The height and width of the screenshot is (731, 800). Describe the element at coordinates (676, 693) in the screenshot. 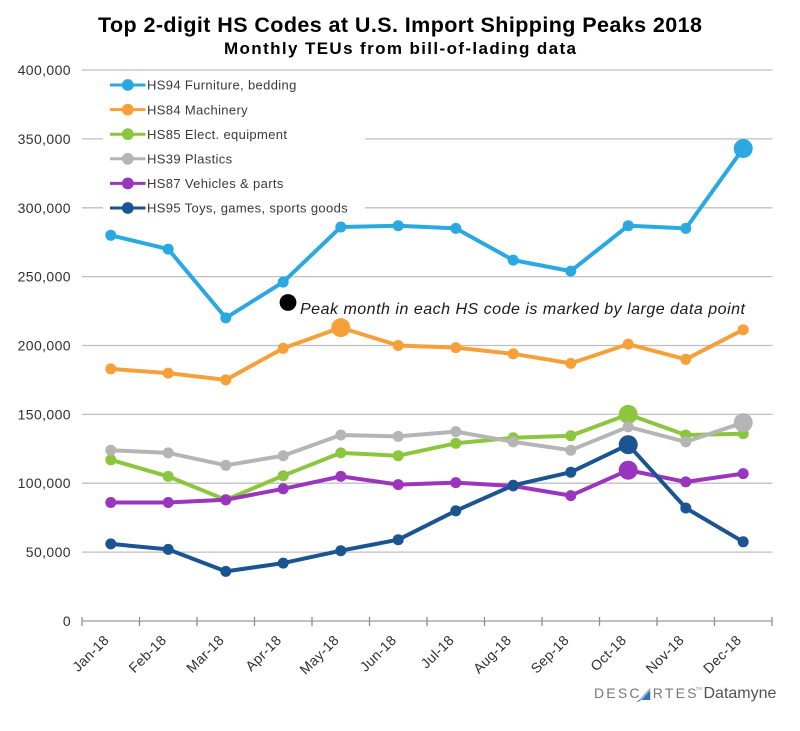

I see `svg-text: RTES` at that location.